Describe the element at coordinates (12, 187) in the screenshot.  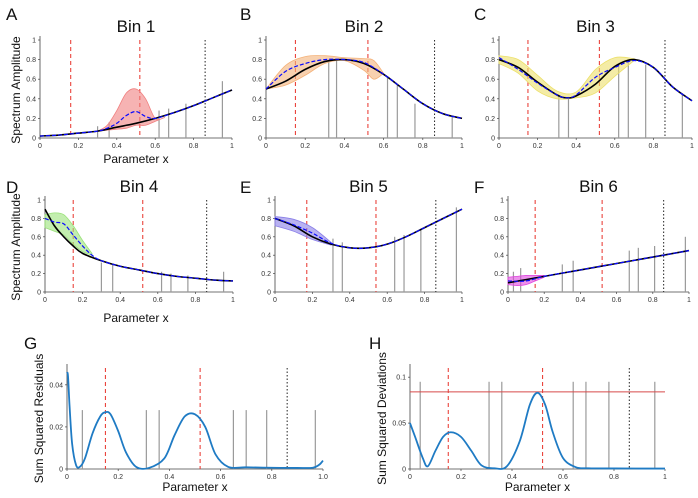
I see `panel-letter: D` at that location.